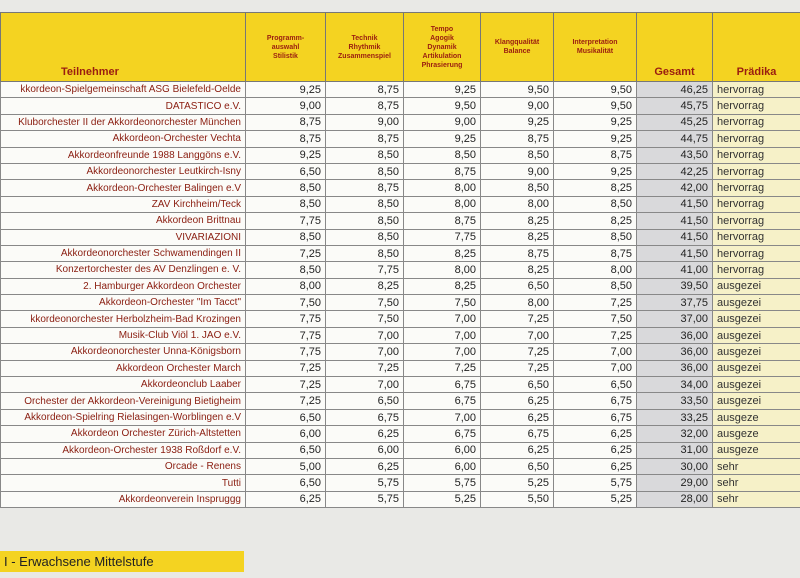  What do you see at coordinates (674, 253) in the screenshot?
I see `total: 41,50` at bounding box center [674, 253].